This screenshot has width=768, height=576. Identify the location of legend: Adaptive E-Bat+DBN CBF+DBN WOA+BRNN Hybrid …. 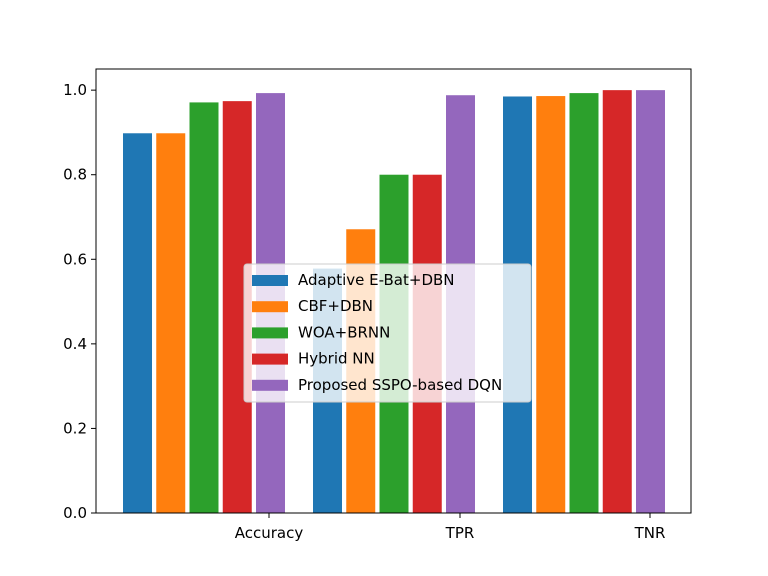
(387, 333).